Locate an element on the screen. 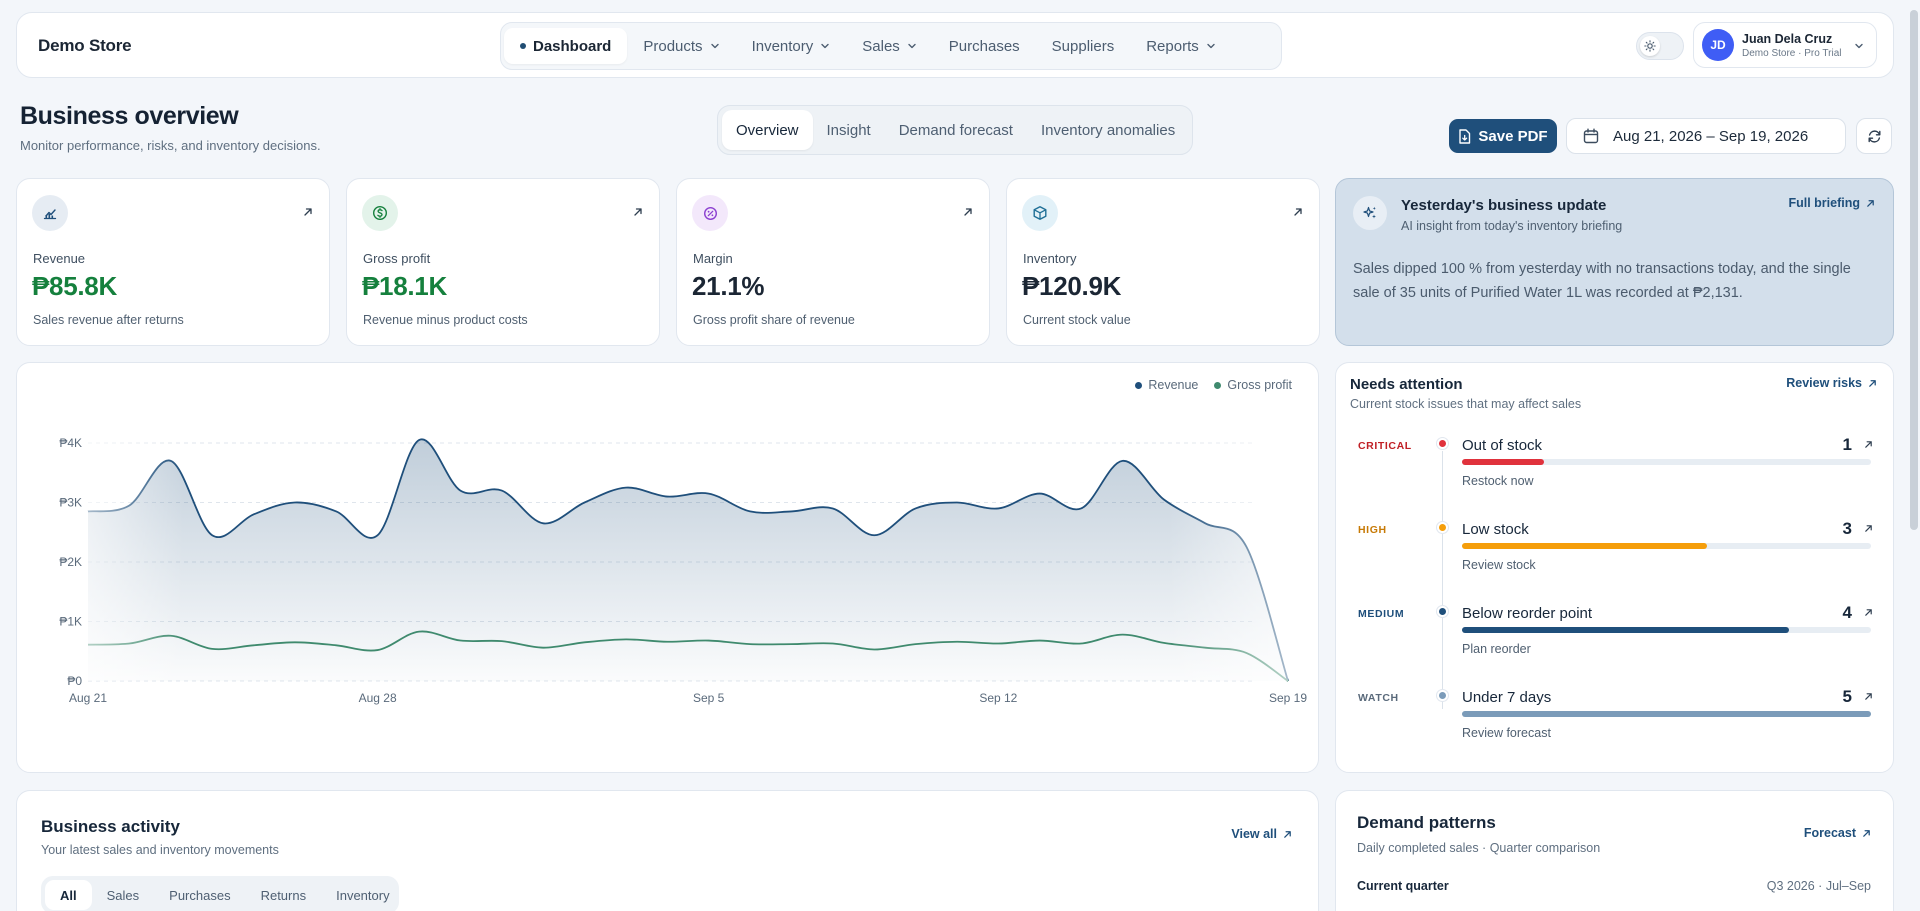 Image resolution: width=1920 pixels, height=911 pixels. chart-legend: Revenue Gross profit is located at coordinates (1213, 385).